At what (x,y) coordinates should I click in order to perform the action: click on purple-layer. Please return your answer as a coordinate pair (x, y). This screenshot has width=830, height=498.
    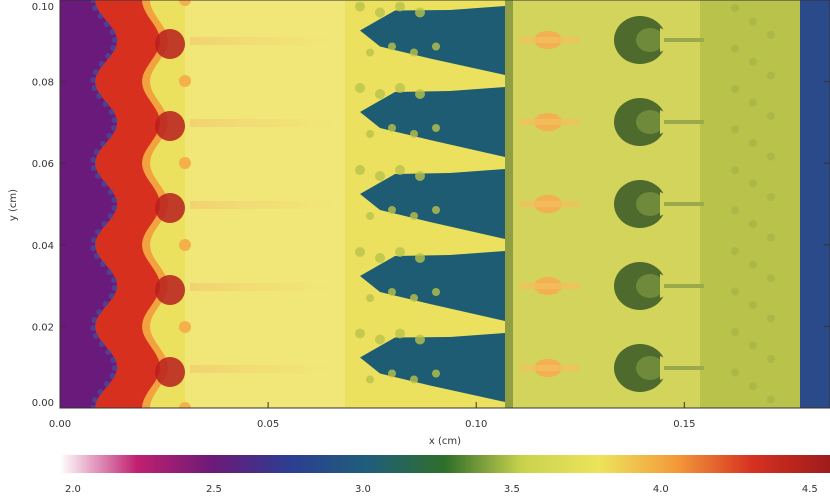
    Looking at the image, I should click on (88, 204).